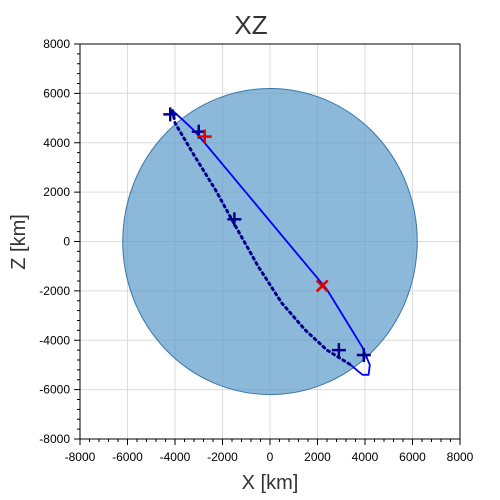 Image resolution: width=500 pixels, height=500 pixels. I want to click on x-axis-label: X [km], so click(270, 483).